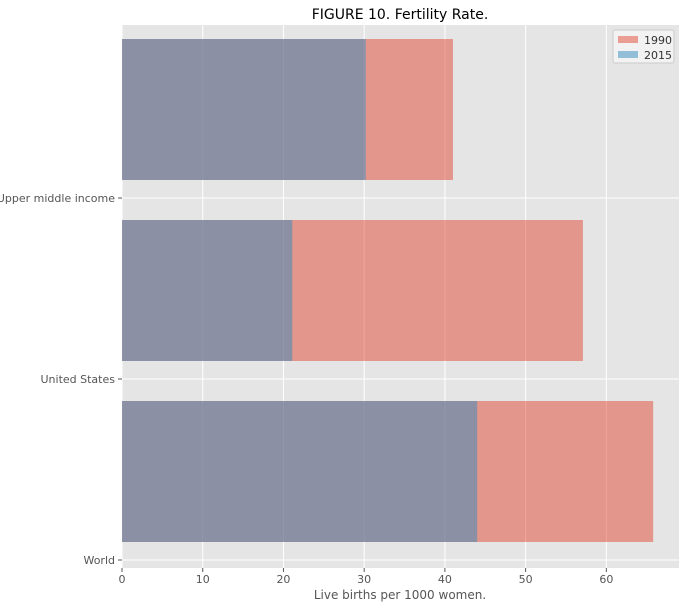 The width and height of the screenshot is (690, 609). What do you see at coordinates (244, 109) in the screenshot?
I see `bar-2015-upper-middle-income` at bounding box center [244, 109].